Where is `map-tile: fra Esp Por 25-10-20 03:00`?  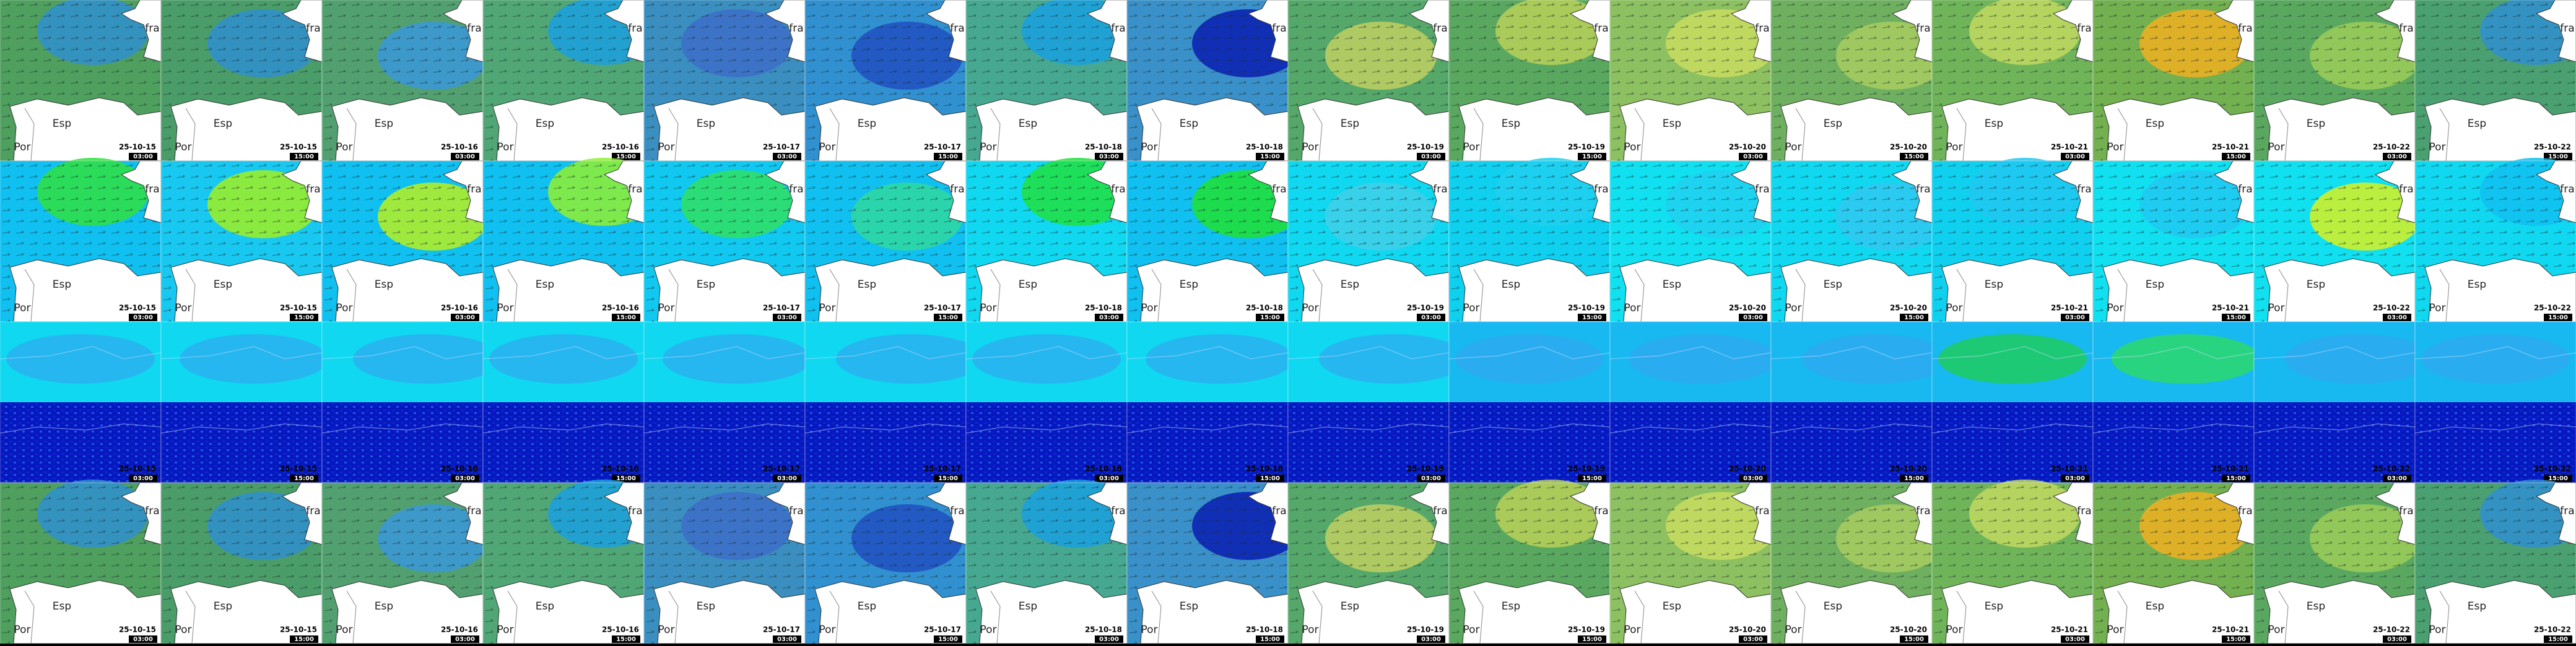 map-tile: fra Esp Por 25-10-20 03:00 is located at coordinates (1693, 241).